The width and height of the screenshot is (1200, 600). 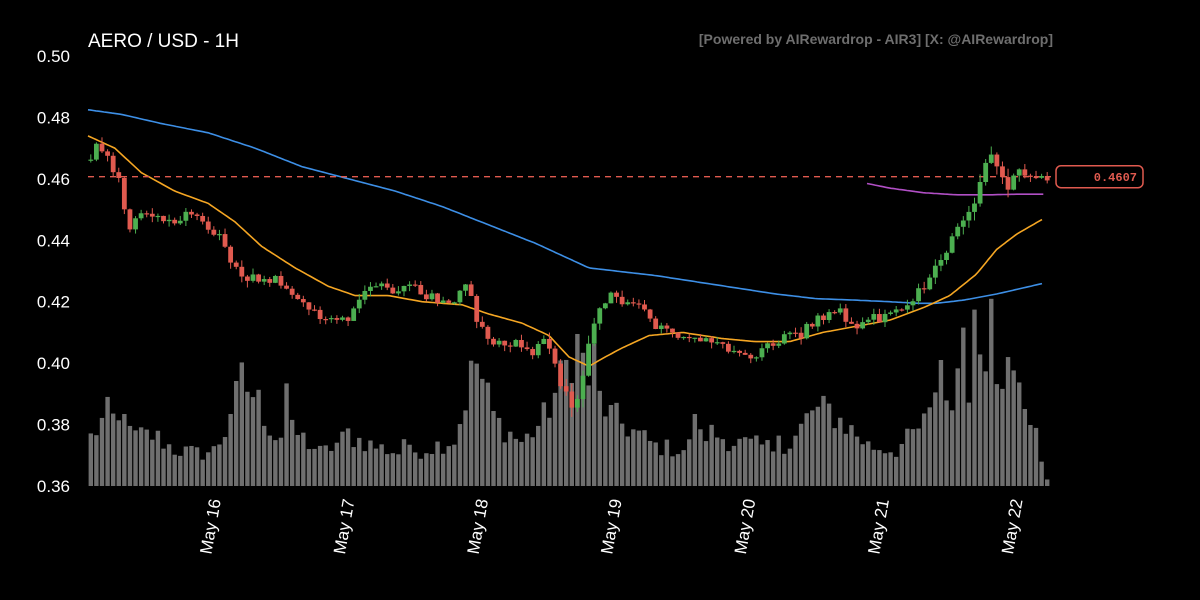 I want to click on current-price-tag: 0.4607, so click(x=1099, y=176).